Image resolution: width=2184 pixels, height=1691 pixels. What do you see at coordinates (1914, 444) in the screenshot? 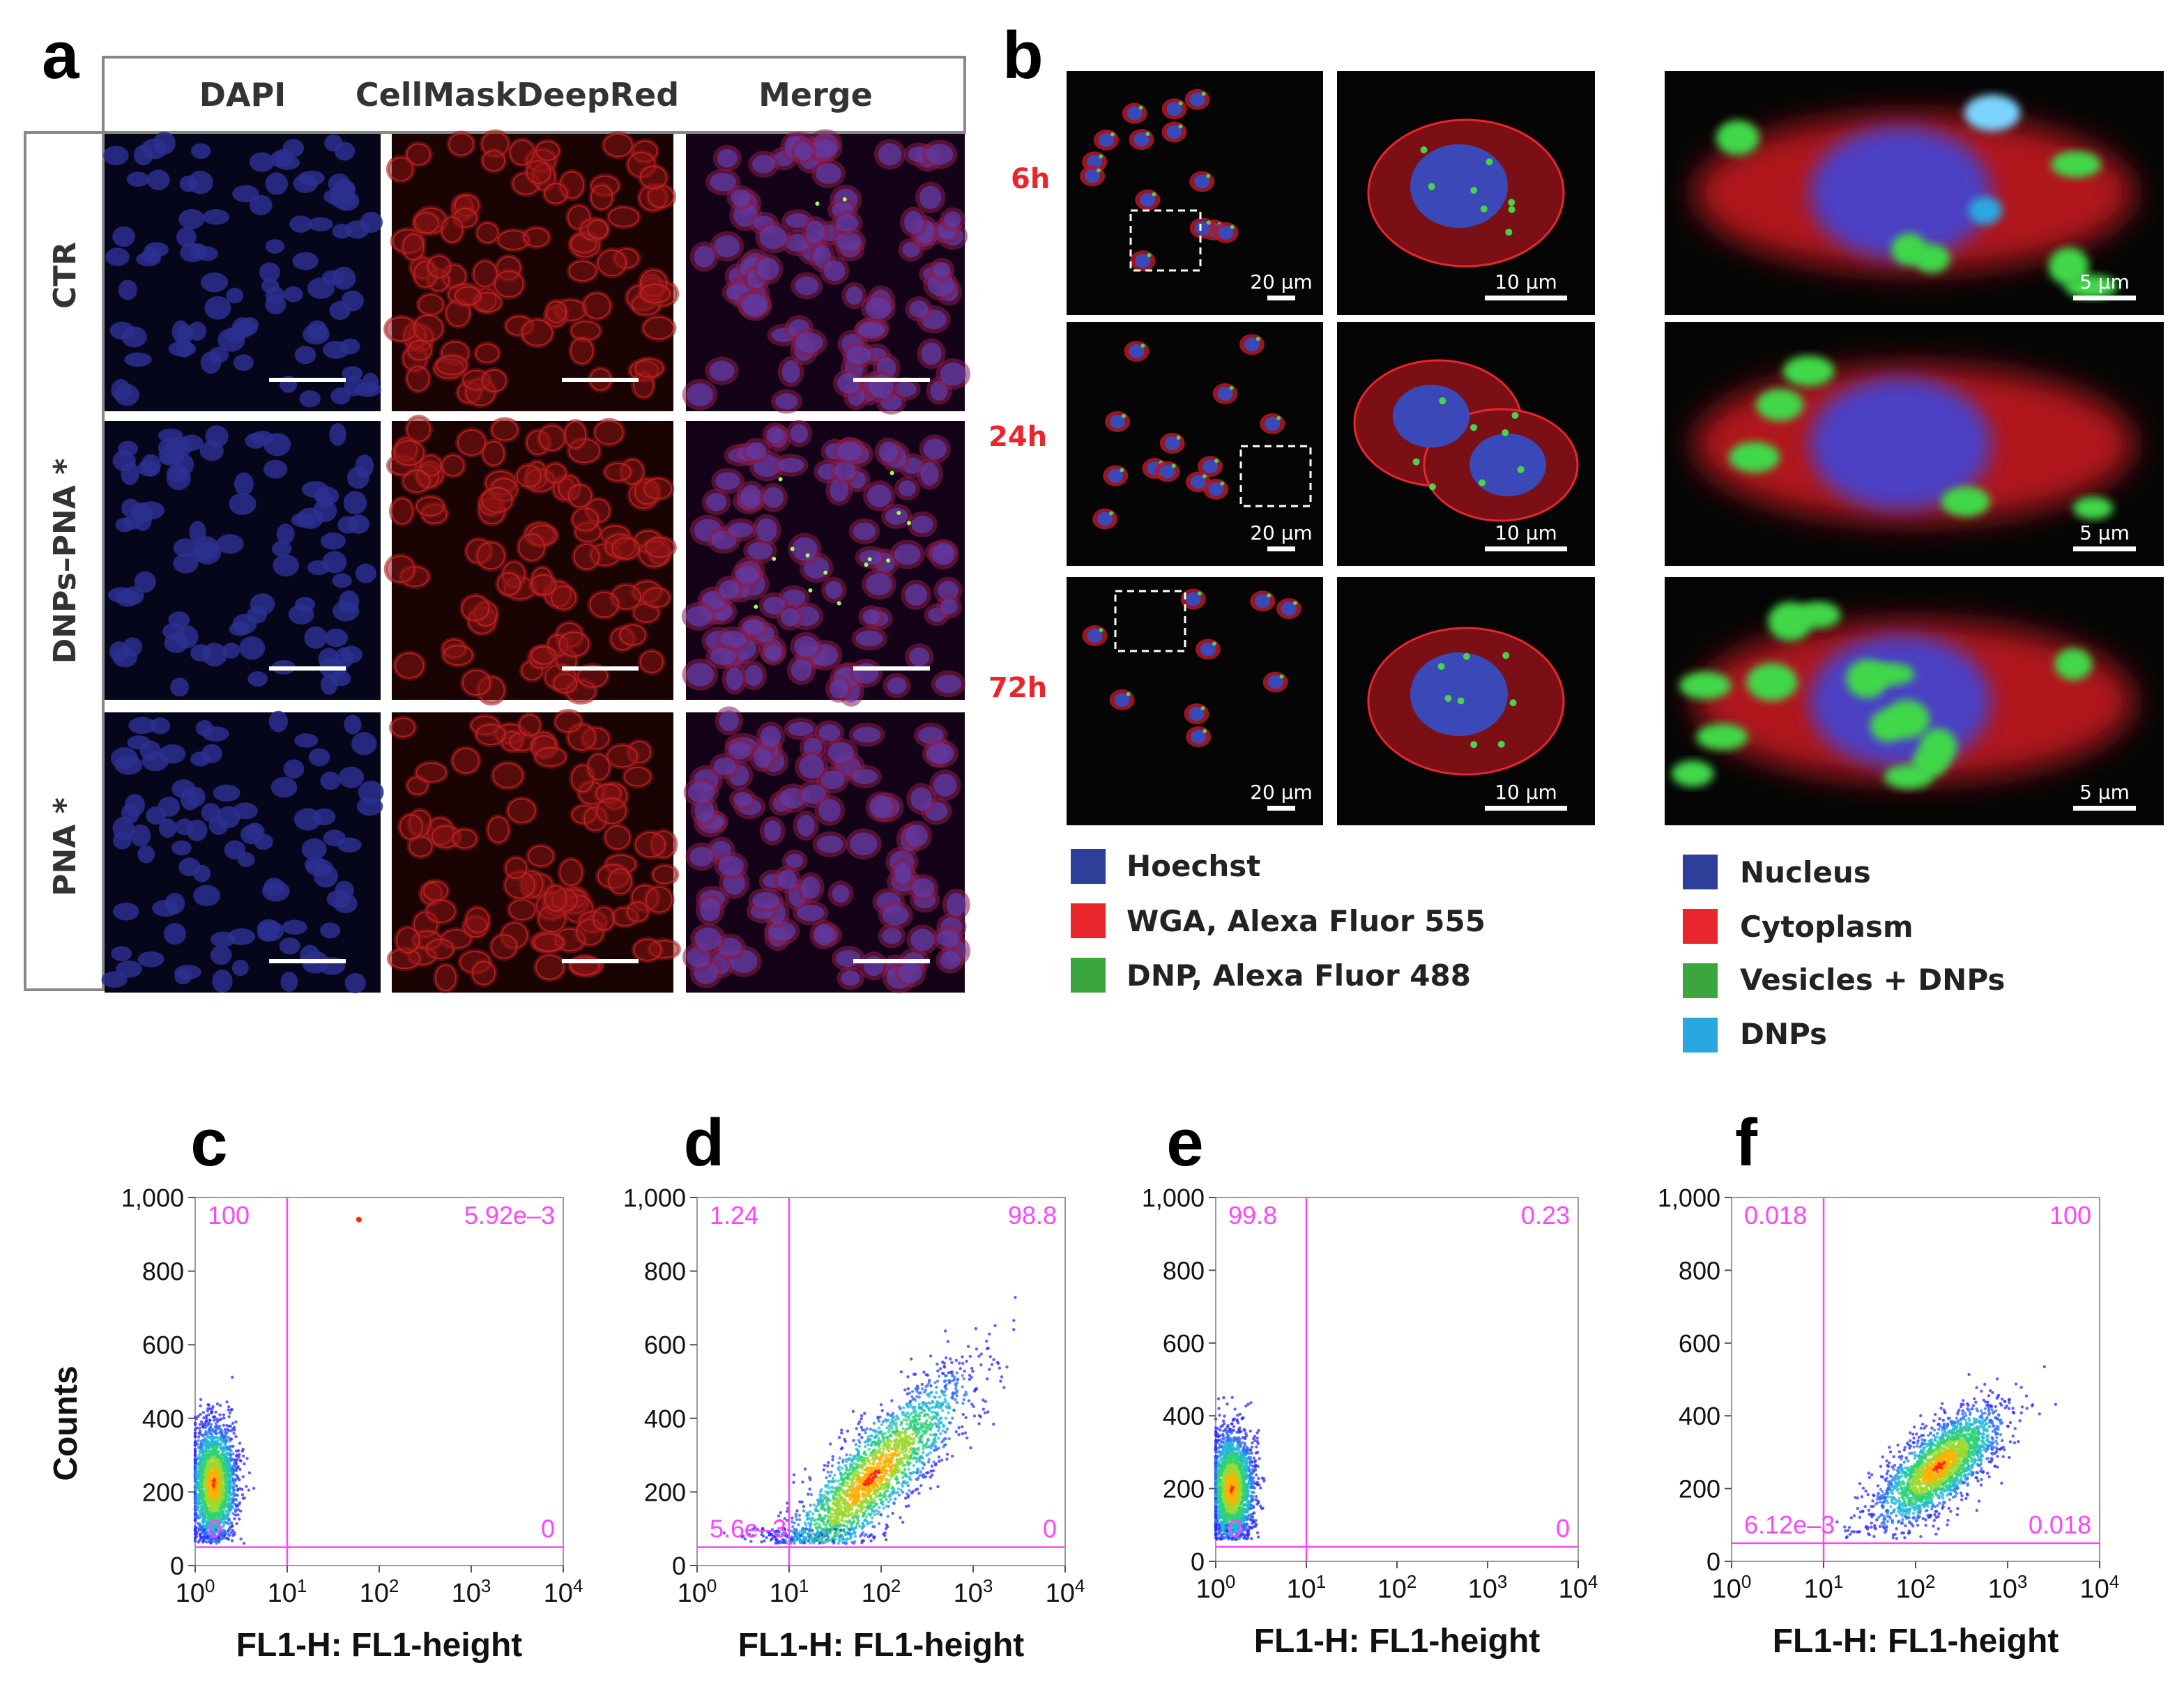
I see `confocal-tile-24h-zoom: 5 µm` at bounding box center [1914, 444].